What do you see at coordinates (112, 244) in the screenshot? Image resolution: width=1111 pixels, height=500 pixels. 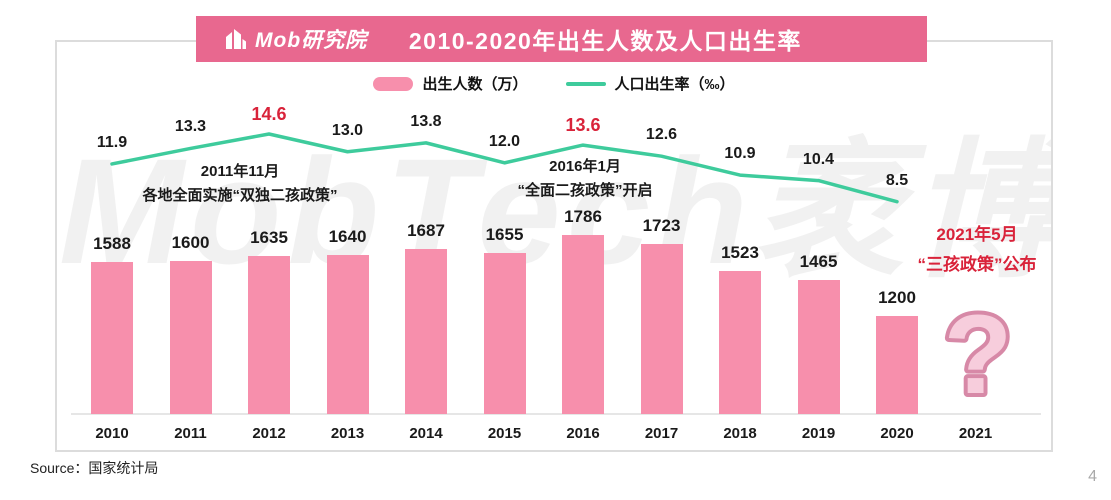 I see `bar-value-2010: 1588` at bounding box center [112, 244].